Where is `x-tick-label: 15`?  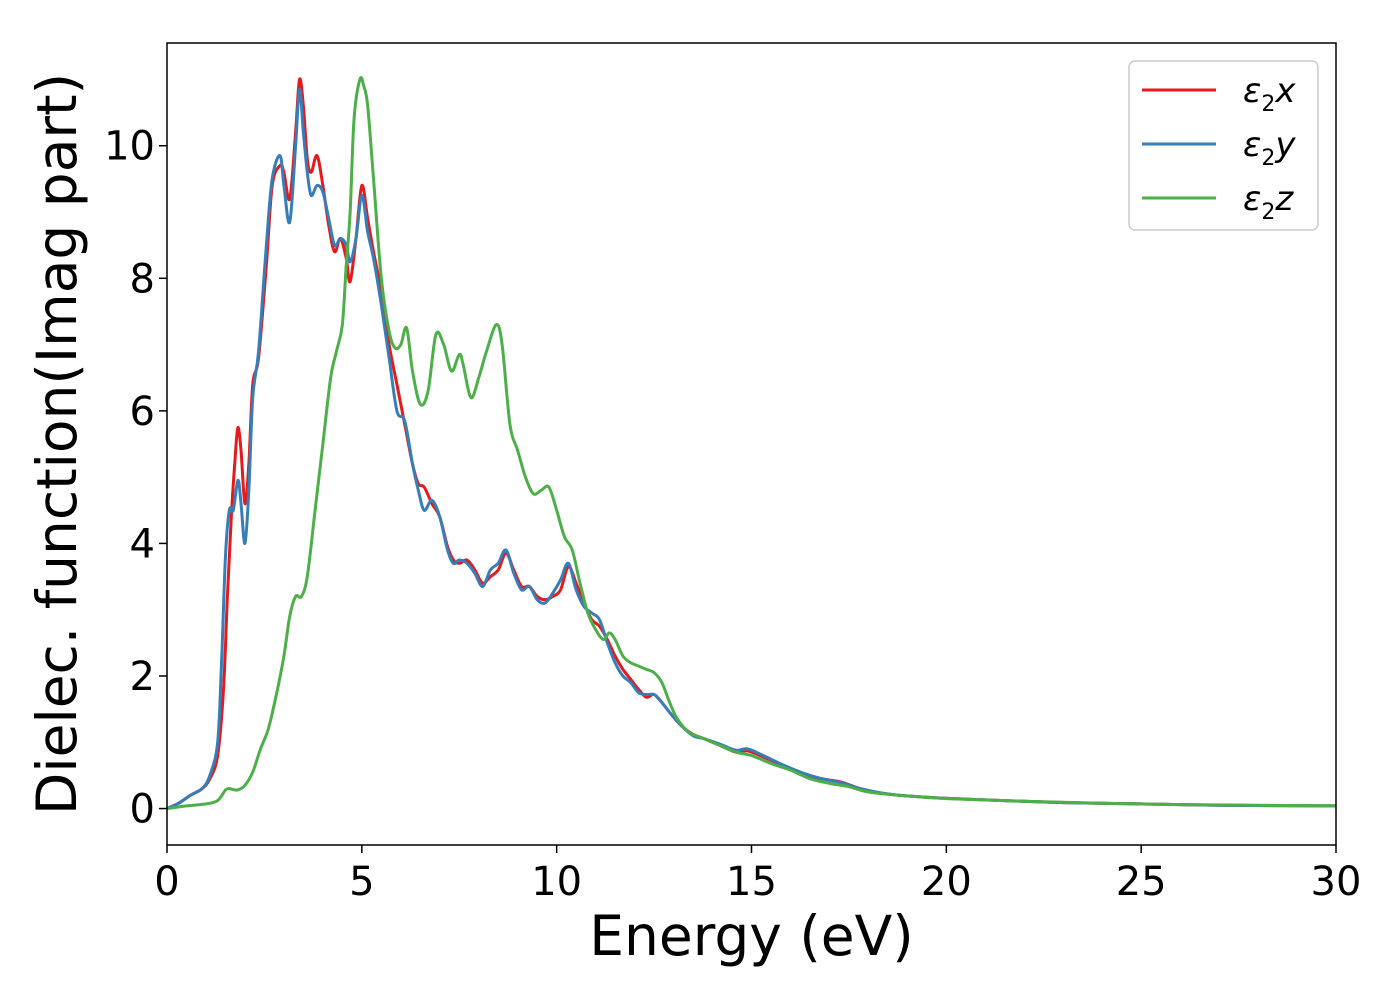
x-tick-label: 15 is located at coordinates (751, 882).